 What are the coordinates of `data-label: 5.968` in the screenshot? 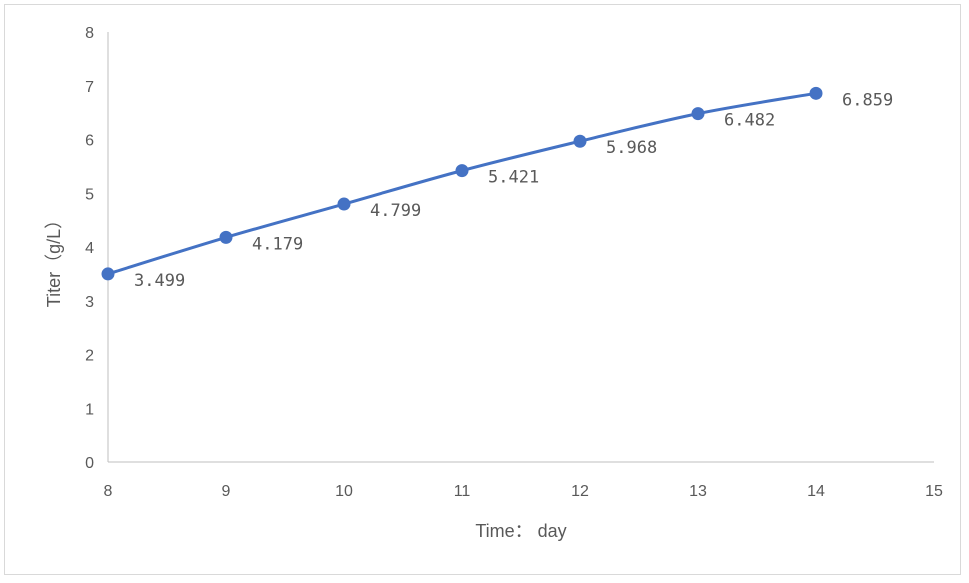 It's located at (631, 148).